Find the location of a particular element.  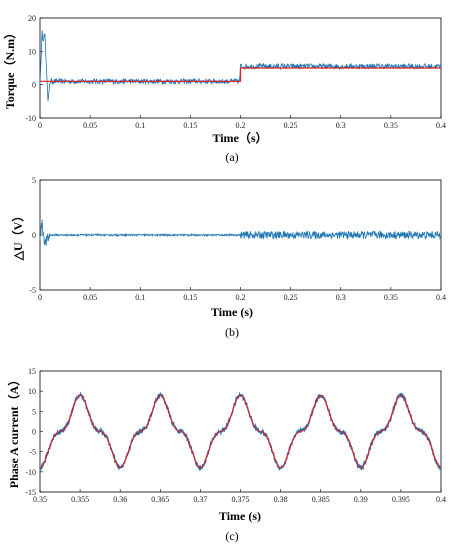

current-xtick-label: 0.375 is located at coordinates (241, 499).